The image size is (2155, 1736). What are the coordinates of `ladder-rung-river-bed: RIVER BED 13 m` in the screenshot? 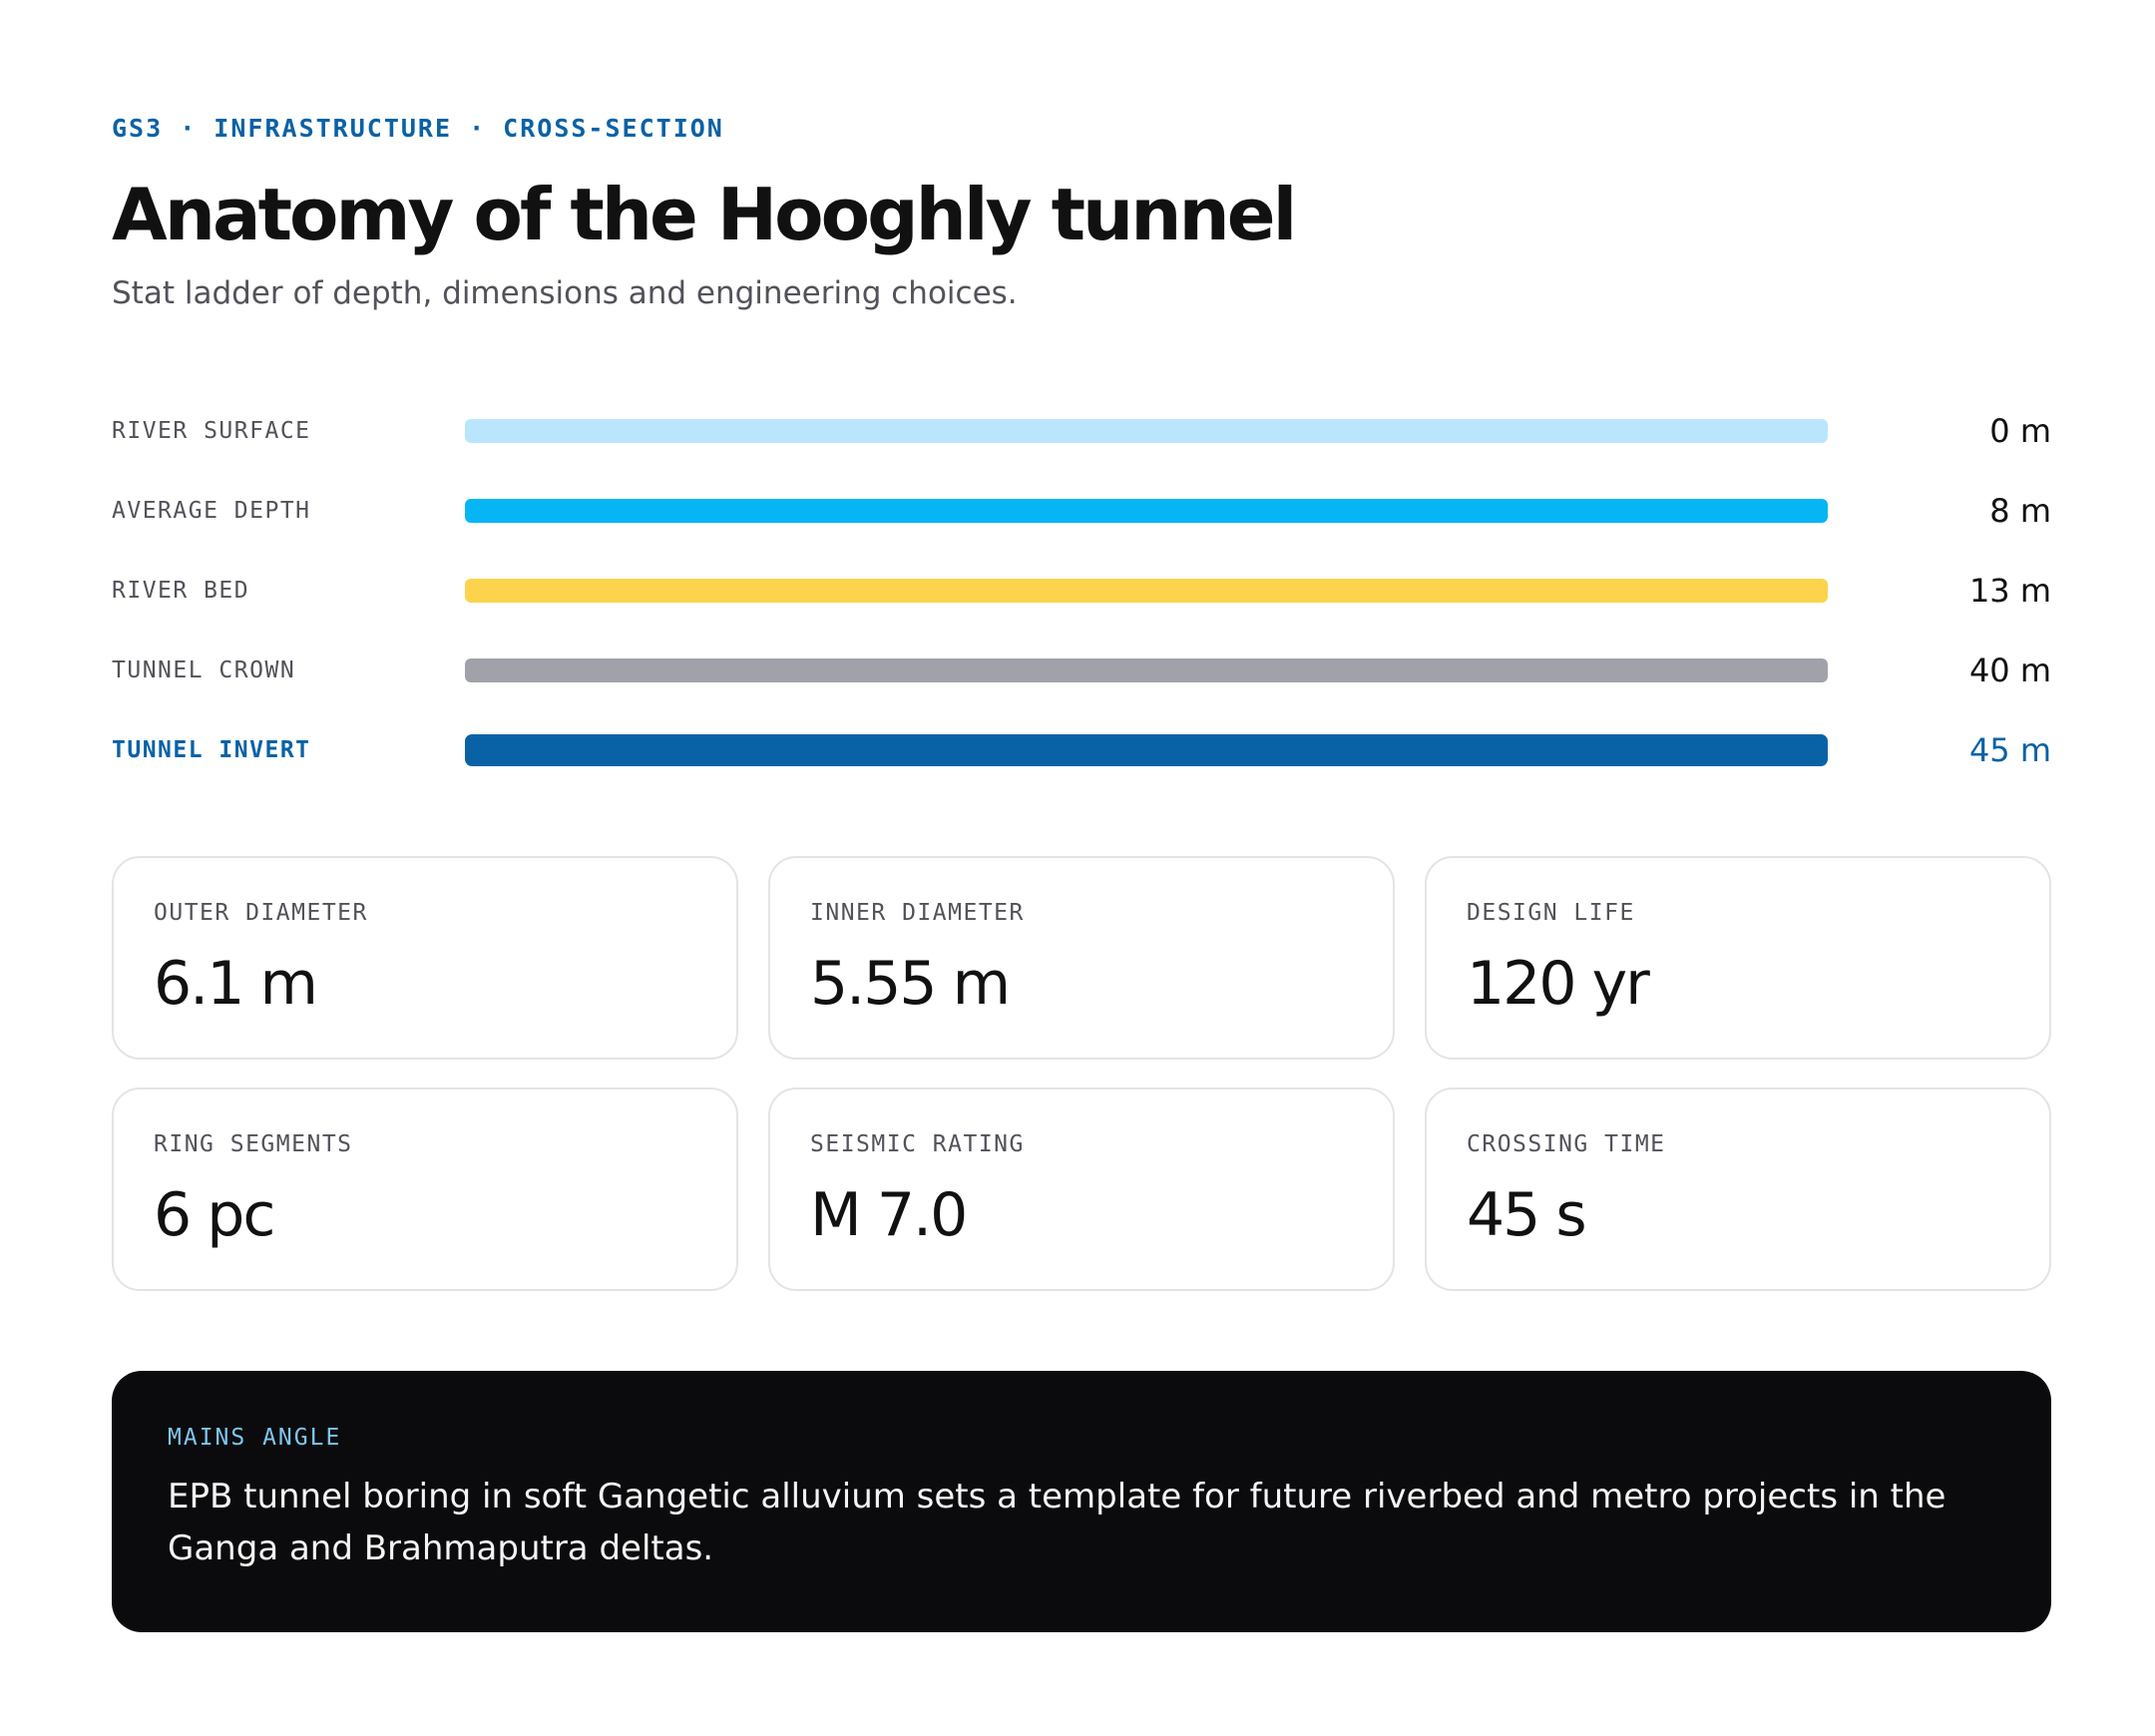 It's located at (1081, 591).